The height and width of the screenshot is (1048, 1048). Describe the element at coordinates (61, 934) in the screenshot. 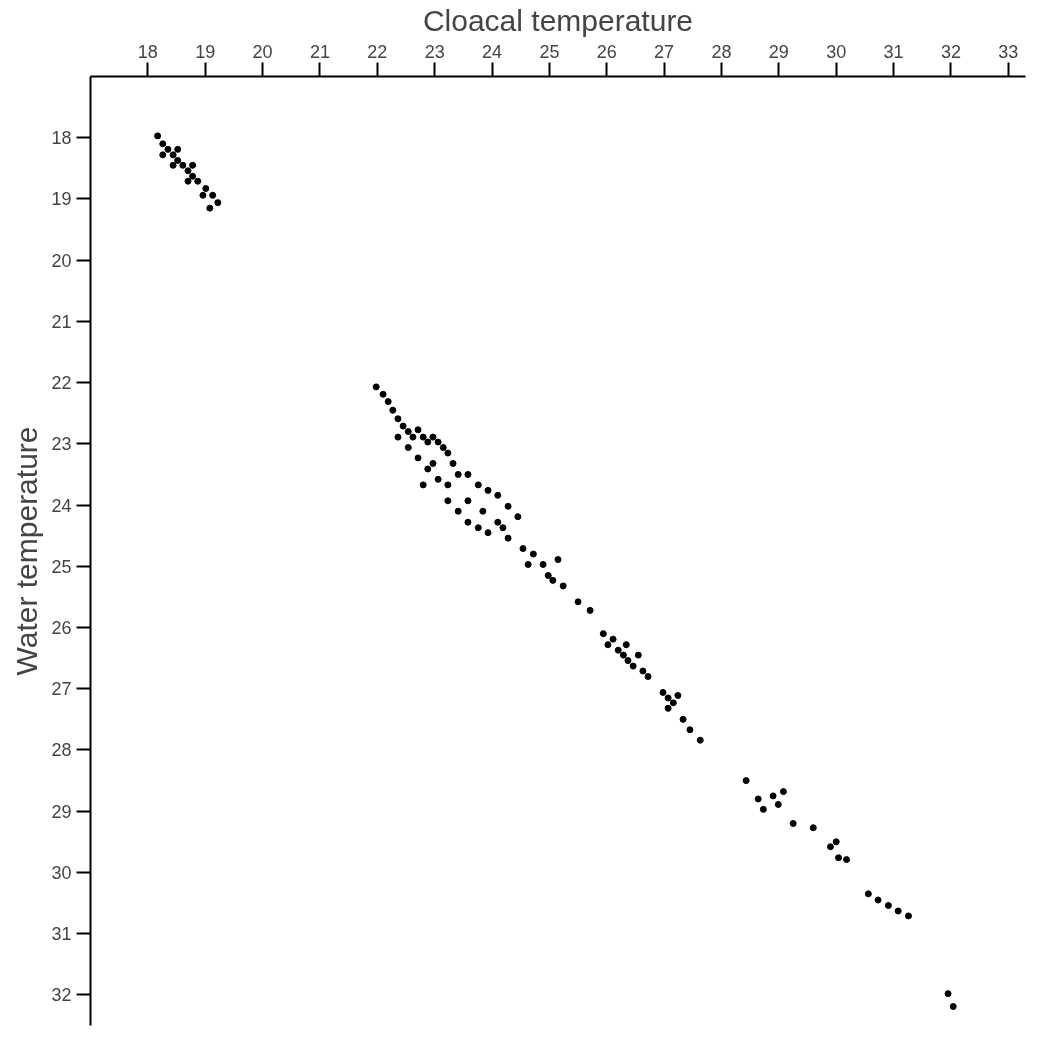

I see `y-tick-label: 31` at that location.